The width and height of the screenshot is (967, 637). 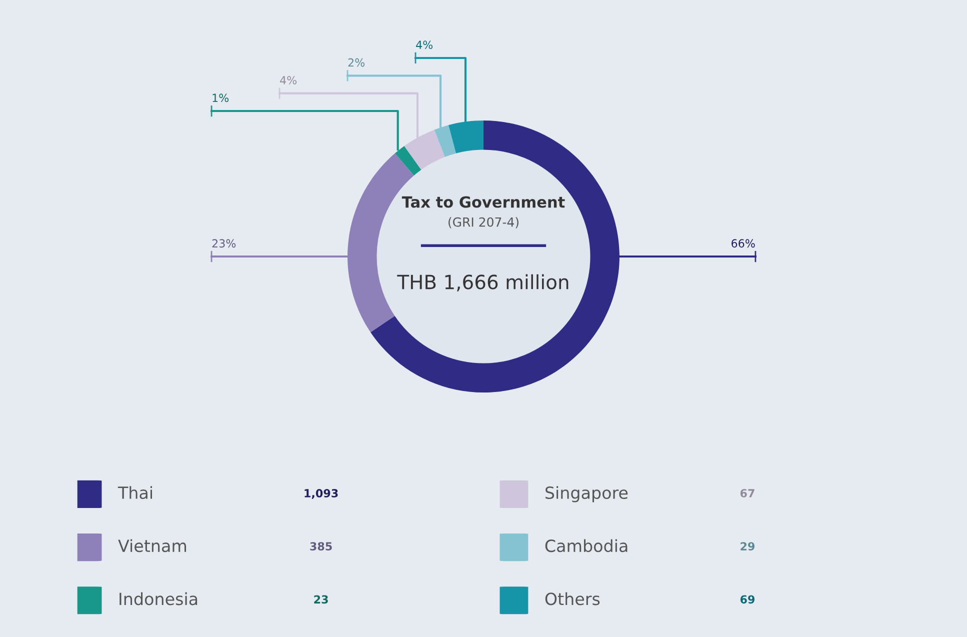 What do you see at coordinates (159, 599) in the screenshot?
I see `legend-label: Indonesia` at bounding box center [159, 599].